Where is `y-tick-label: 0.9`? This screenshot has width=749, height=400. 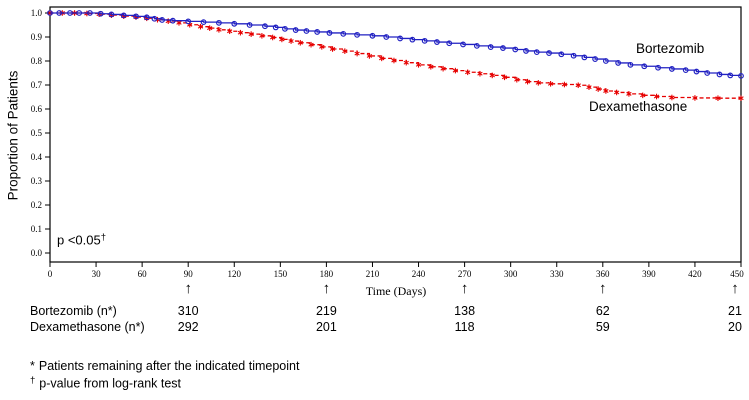 y-tick-label: 0.9 is located at coordinates (37, 37).